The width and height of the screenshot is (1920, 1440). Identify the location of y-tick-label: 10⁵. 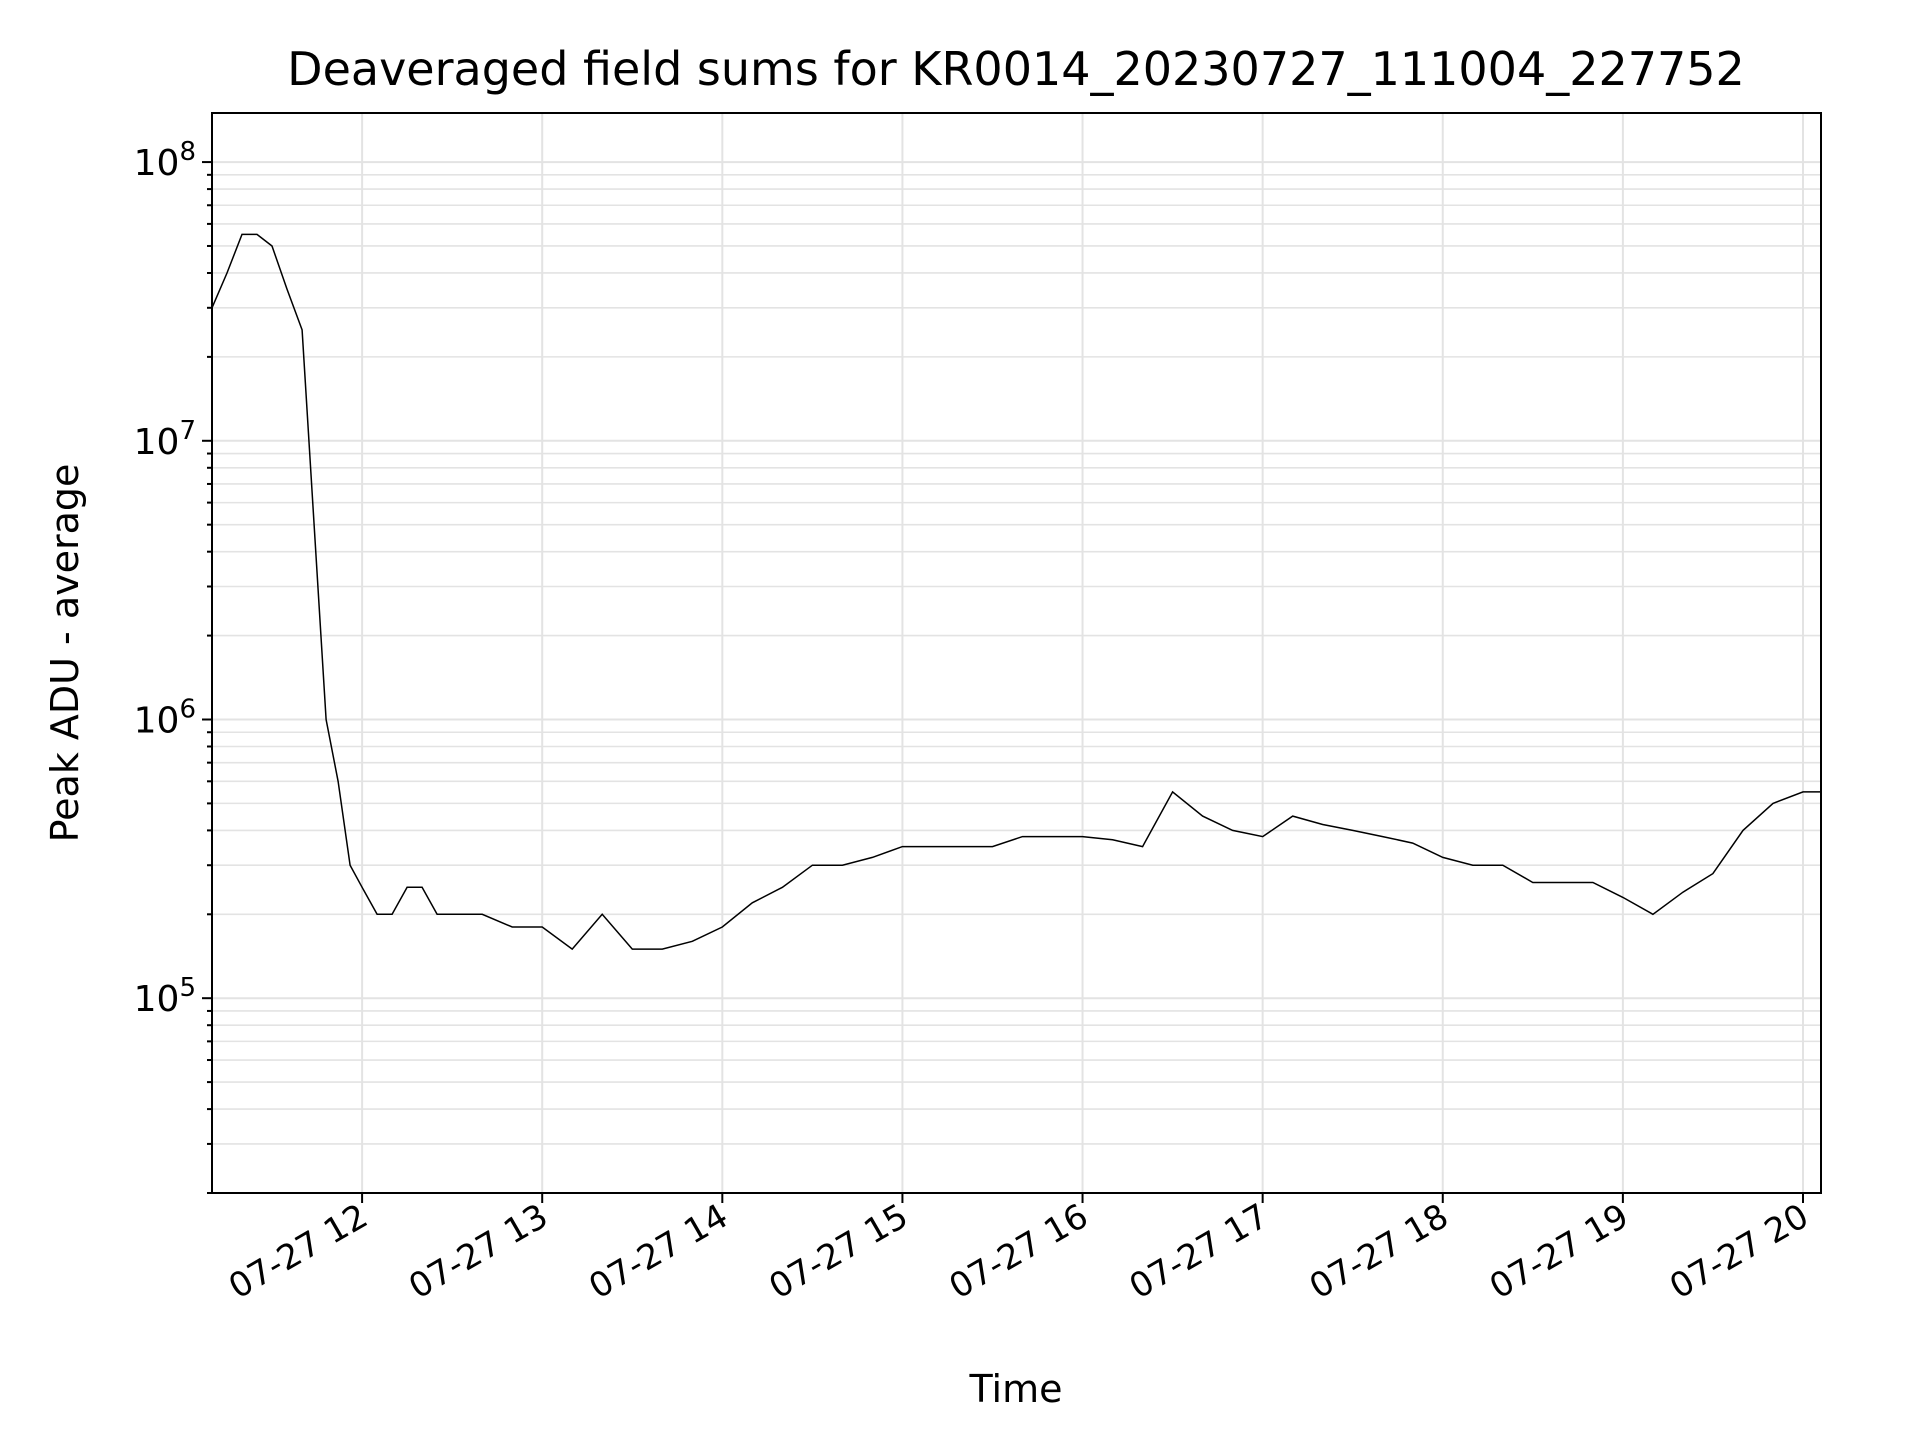
(165, 996).